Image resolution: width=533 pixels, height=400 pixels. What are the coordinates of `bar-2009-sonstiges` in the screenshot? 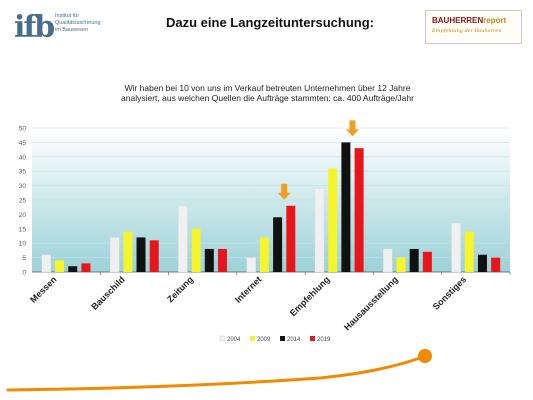 It's located at (469, 251).